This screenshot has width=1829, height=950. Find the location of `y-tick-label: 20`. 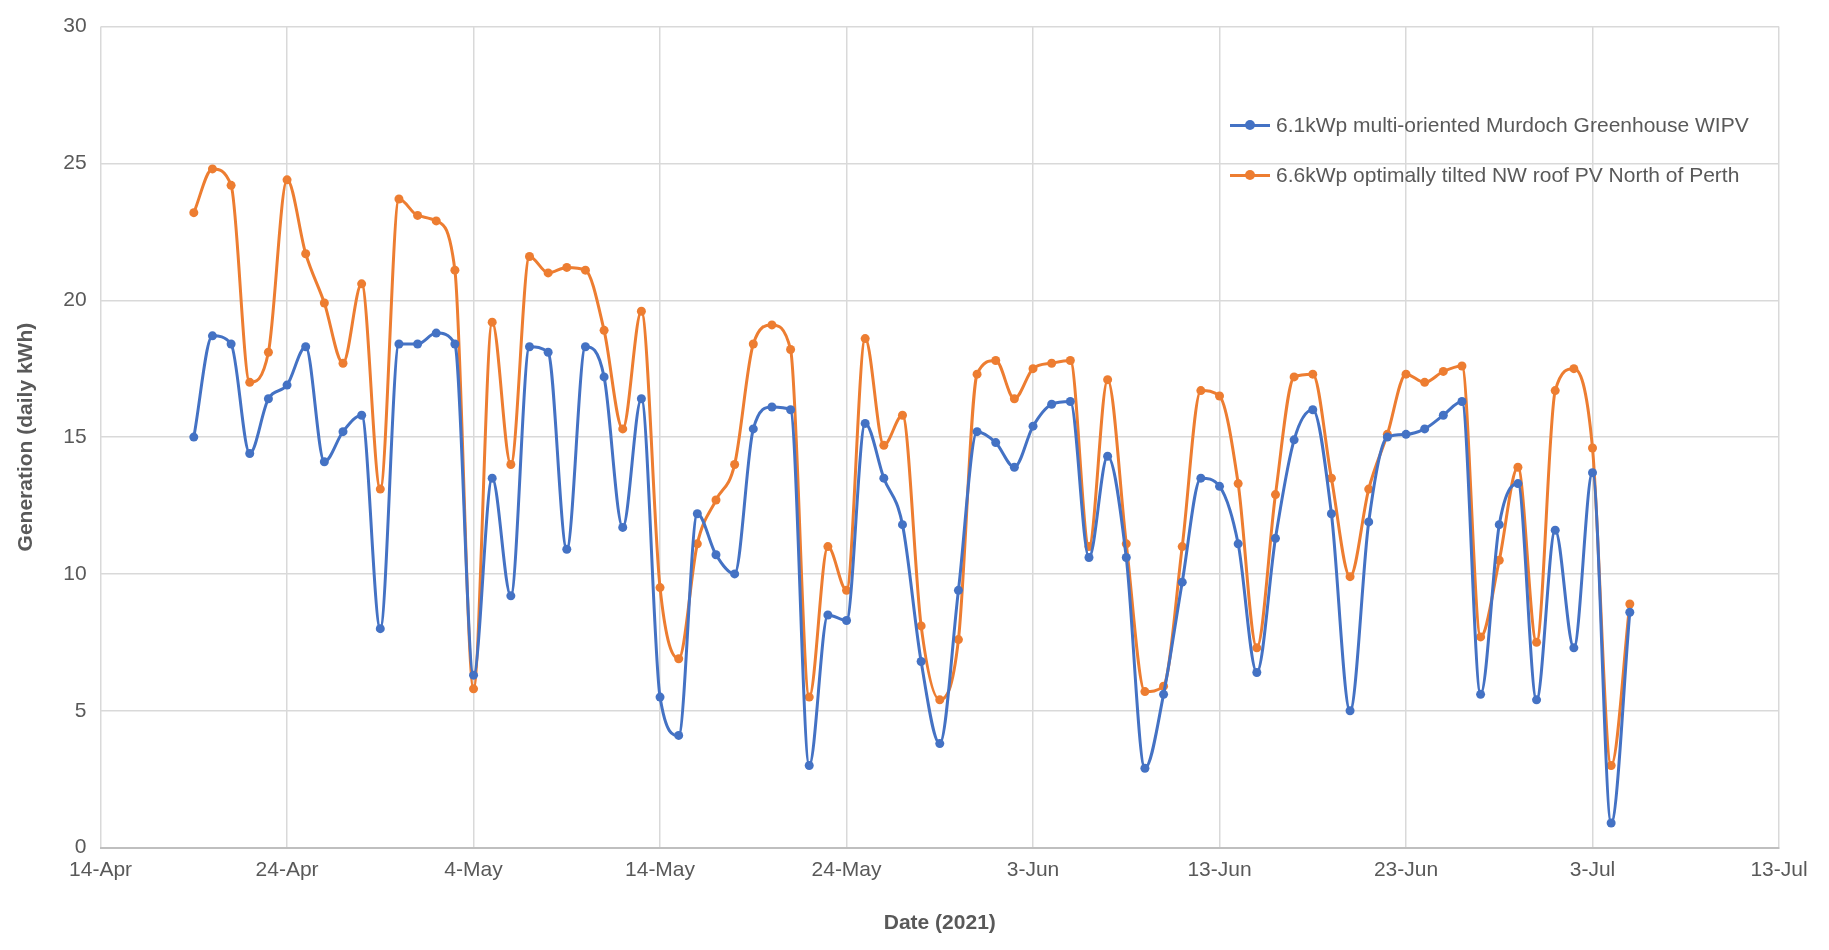

y-tick-label: 20 is located at coordinates (75, 299).